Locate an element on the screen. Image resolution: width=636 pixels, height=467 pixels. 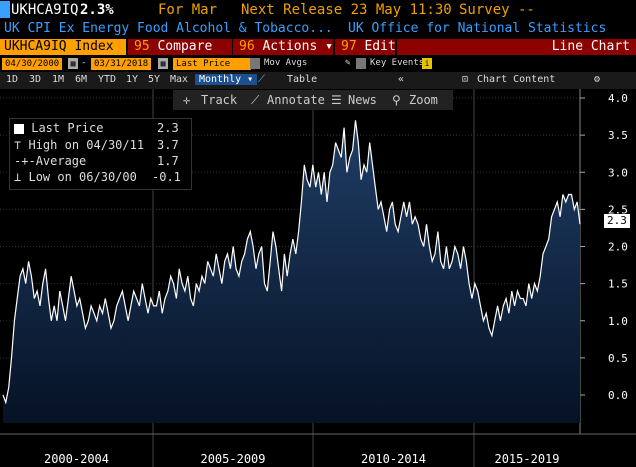
next-release: Next Release 23 May 11:30 is located at coordinates (346, 10).